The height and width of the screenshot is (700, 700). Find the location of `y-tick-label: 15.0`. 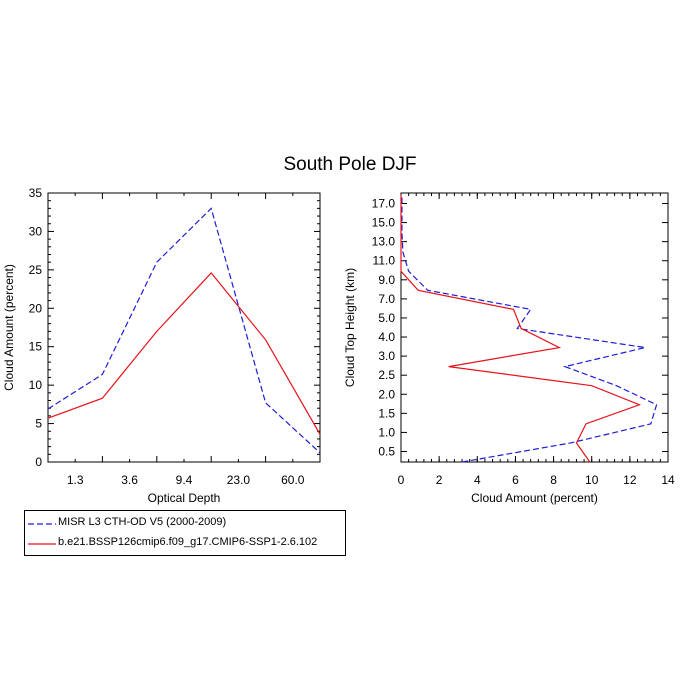

y-tick-label: 15.0 is located at coordinates (384, 223).